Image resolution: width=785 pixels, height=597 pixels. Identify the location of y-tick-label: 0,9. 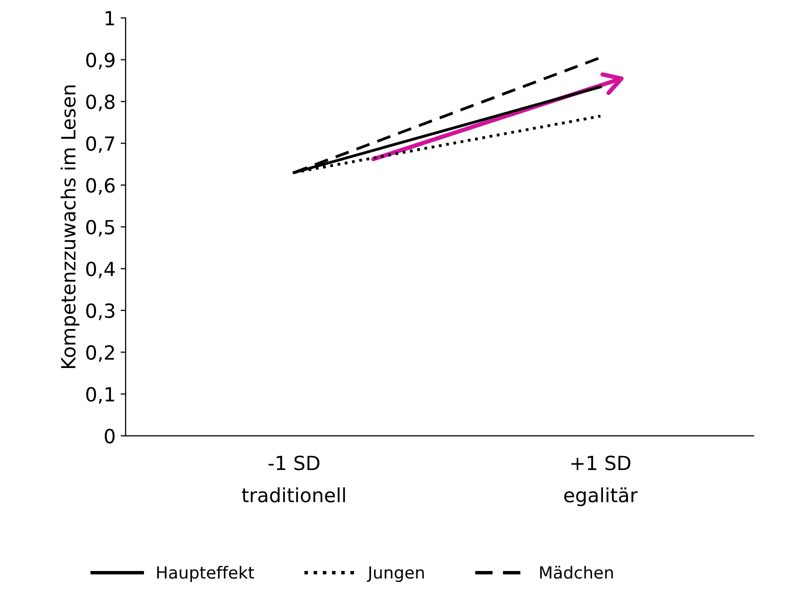
(100, 61).